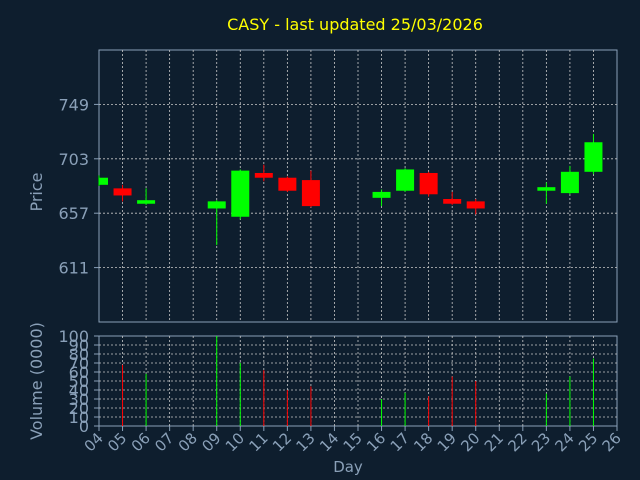  What do you see at coordinates (79, 381) in the screenshot?
I see `volume-tick-label: 50` at bounding box center [79, 381].